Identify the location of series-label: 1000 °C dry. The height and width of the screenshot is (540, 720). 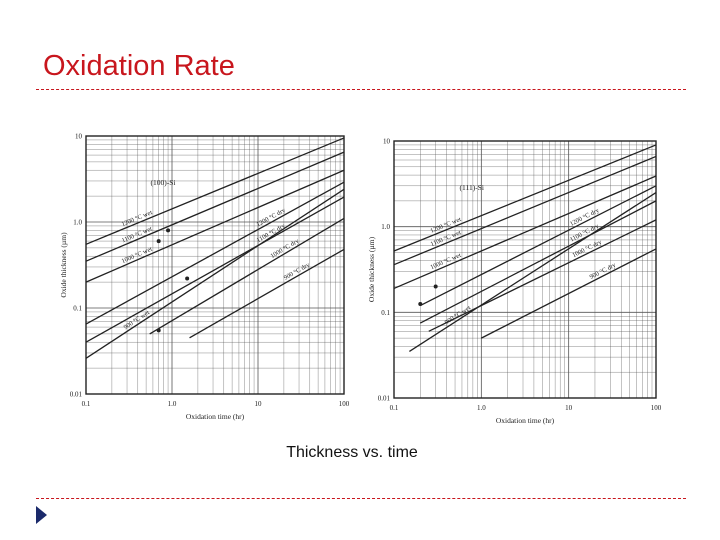
(285, 248).